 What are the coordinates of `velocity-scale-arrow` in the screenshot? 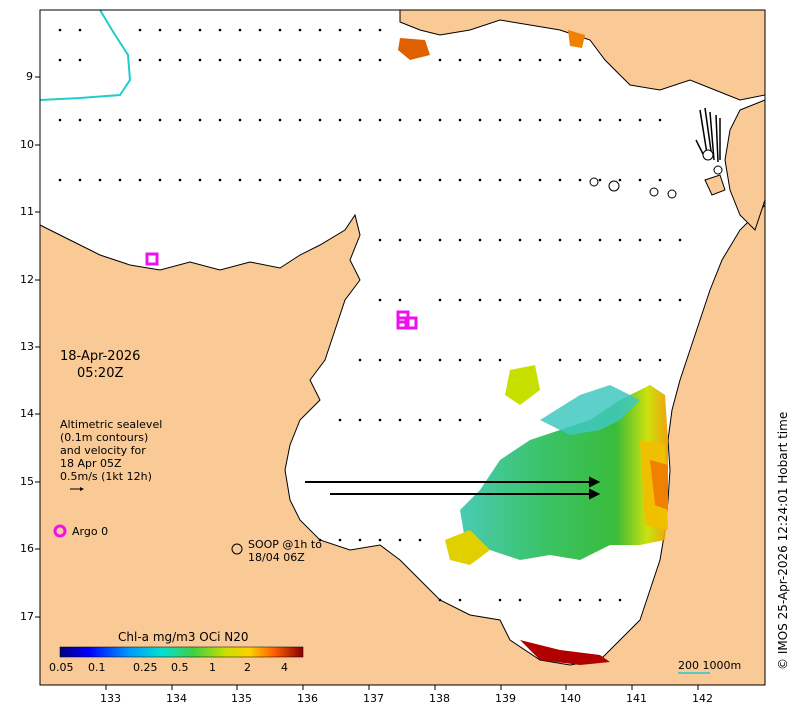 It's located at (77, 489).